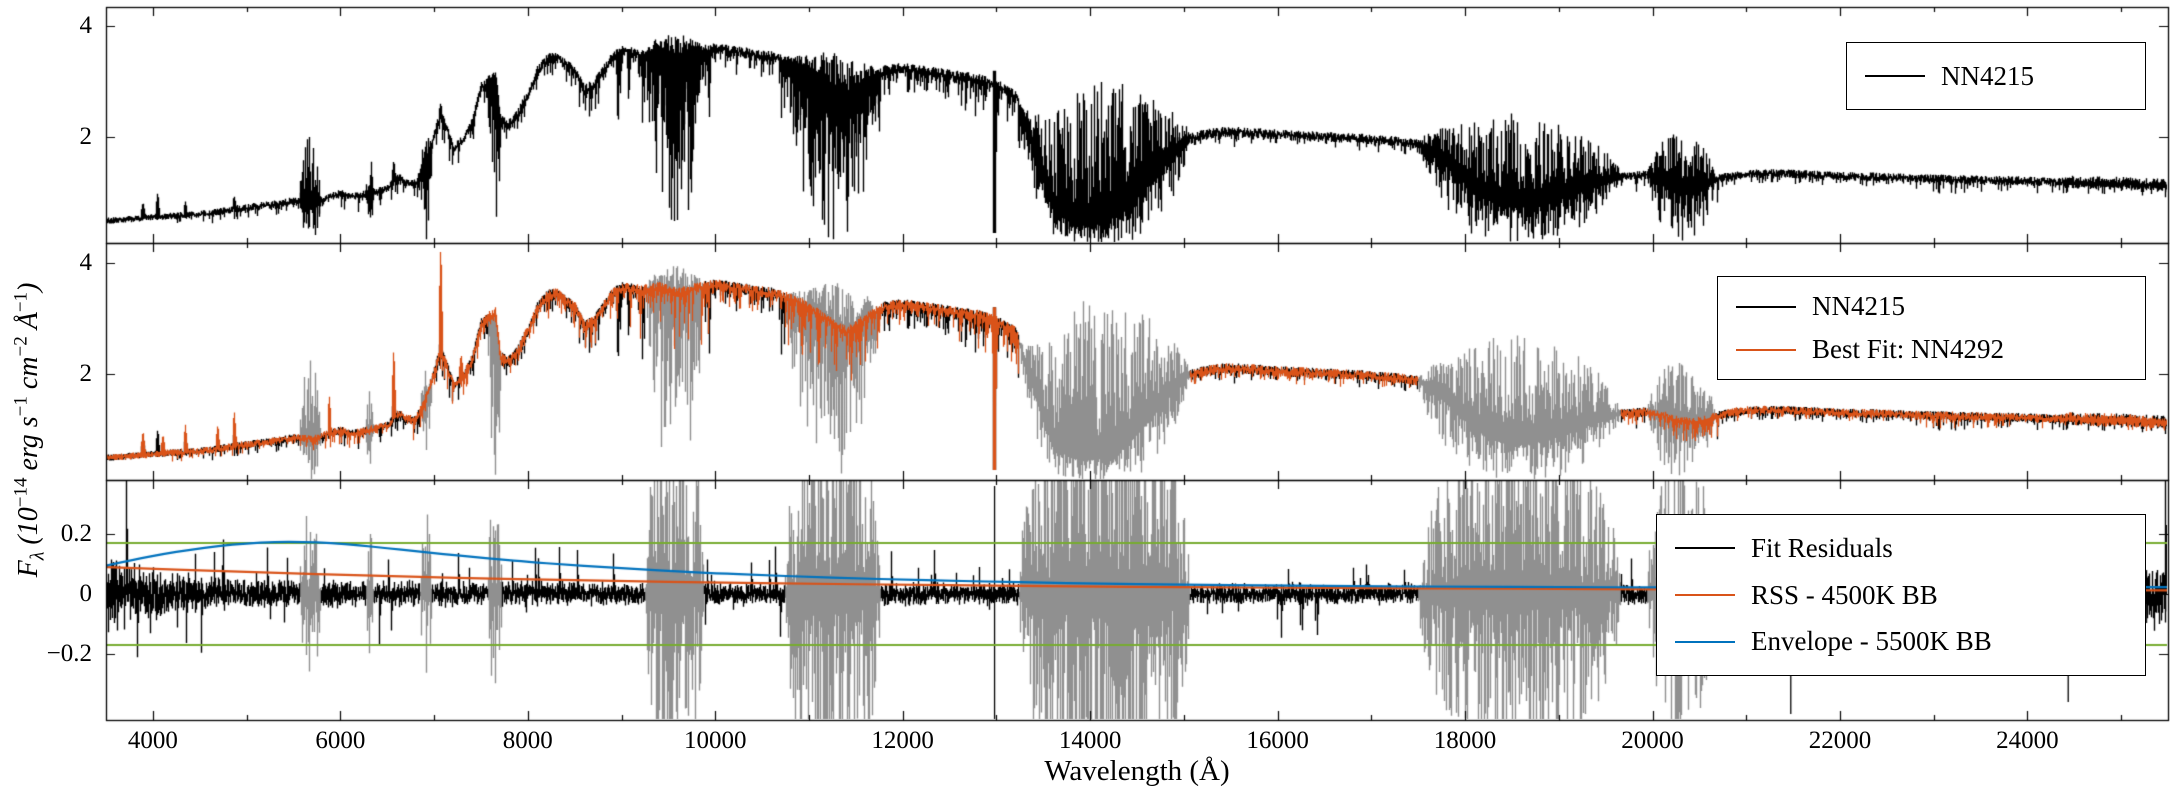 Image resolution: width=2170 pixels, height=789 pixels. Describe the element at coordinates (1840, 740) in the screenshot. I see `x-tick-label: 22000` at that location.